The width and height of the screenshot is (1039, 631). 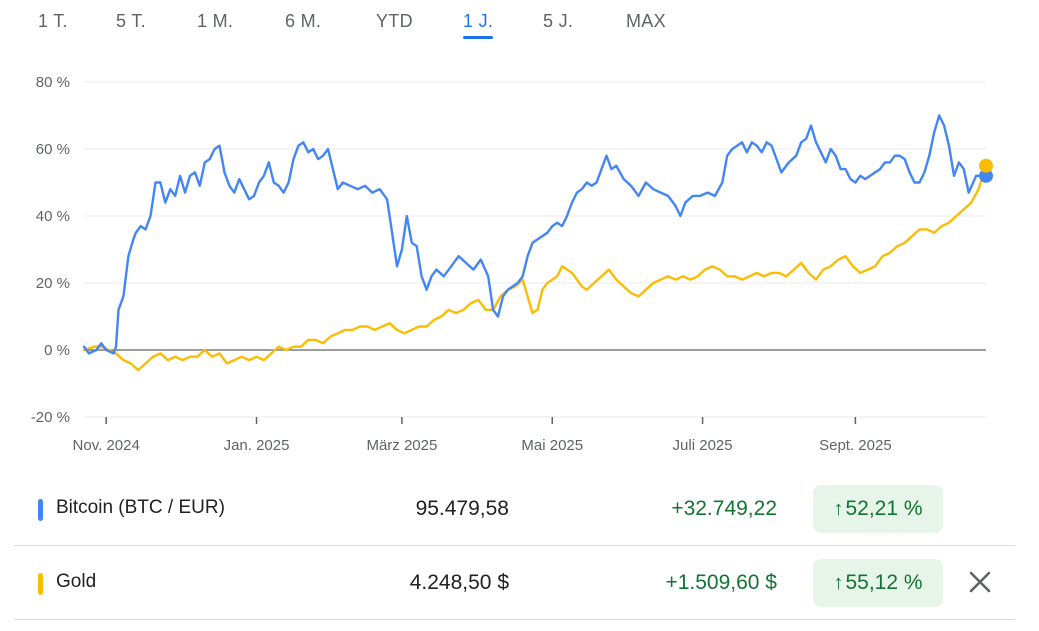 I want to click on y-tick-label: 0 %, so click(x=57, y=350).